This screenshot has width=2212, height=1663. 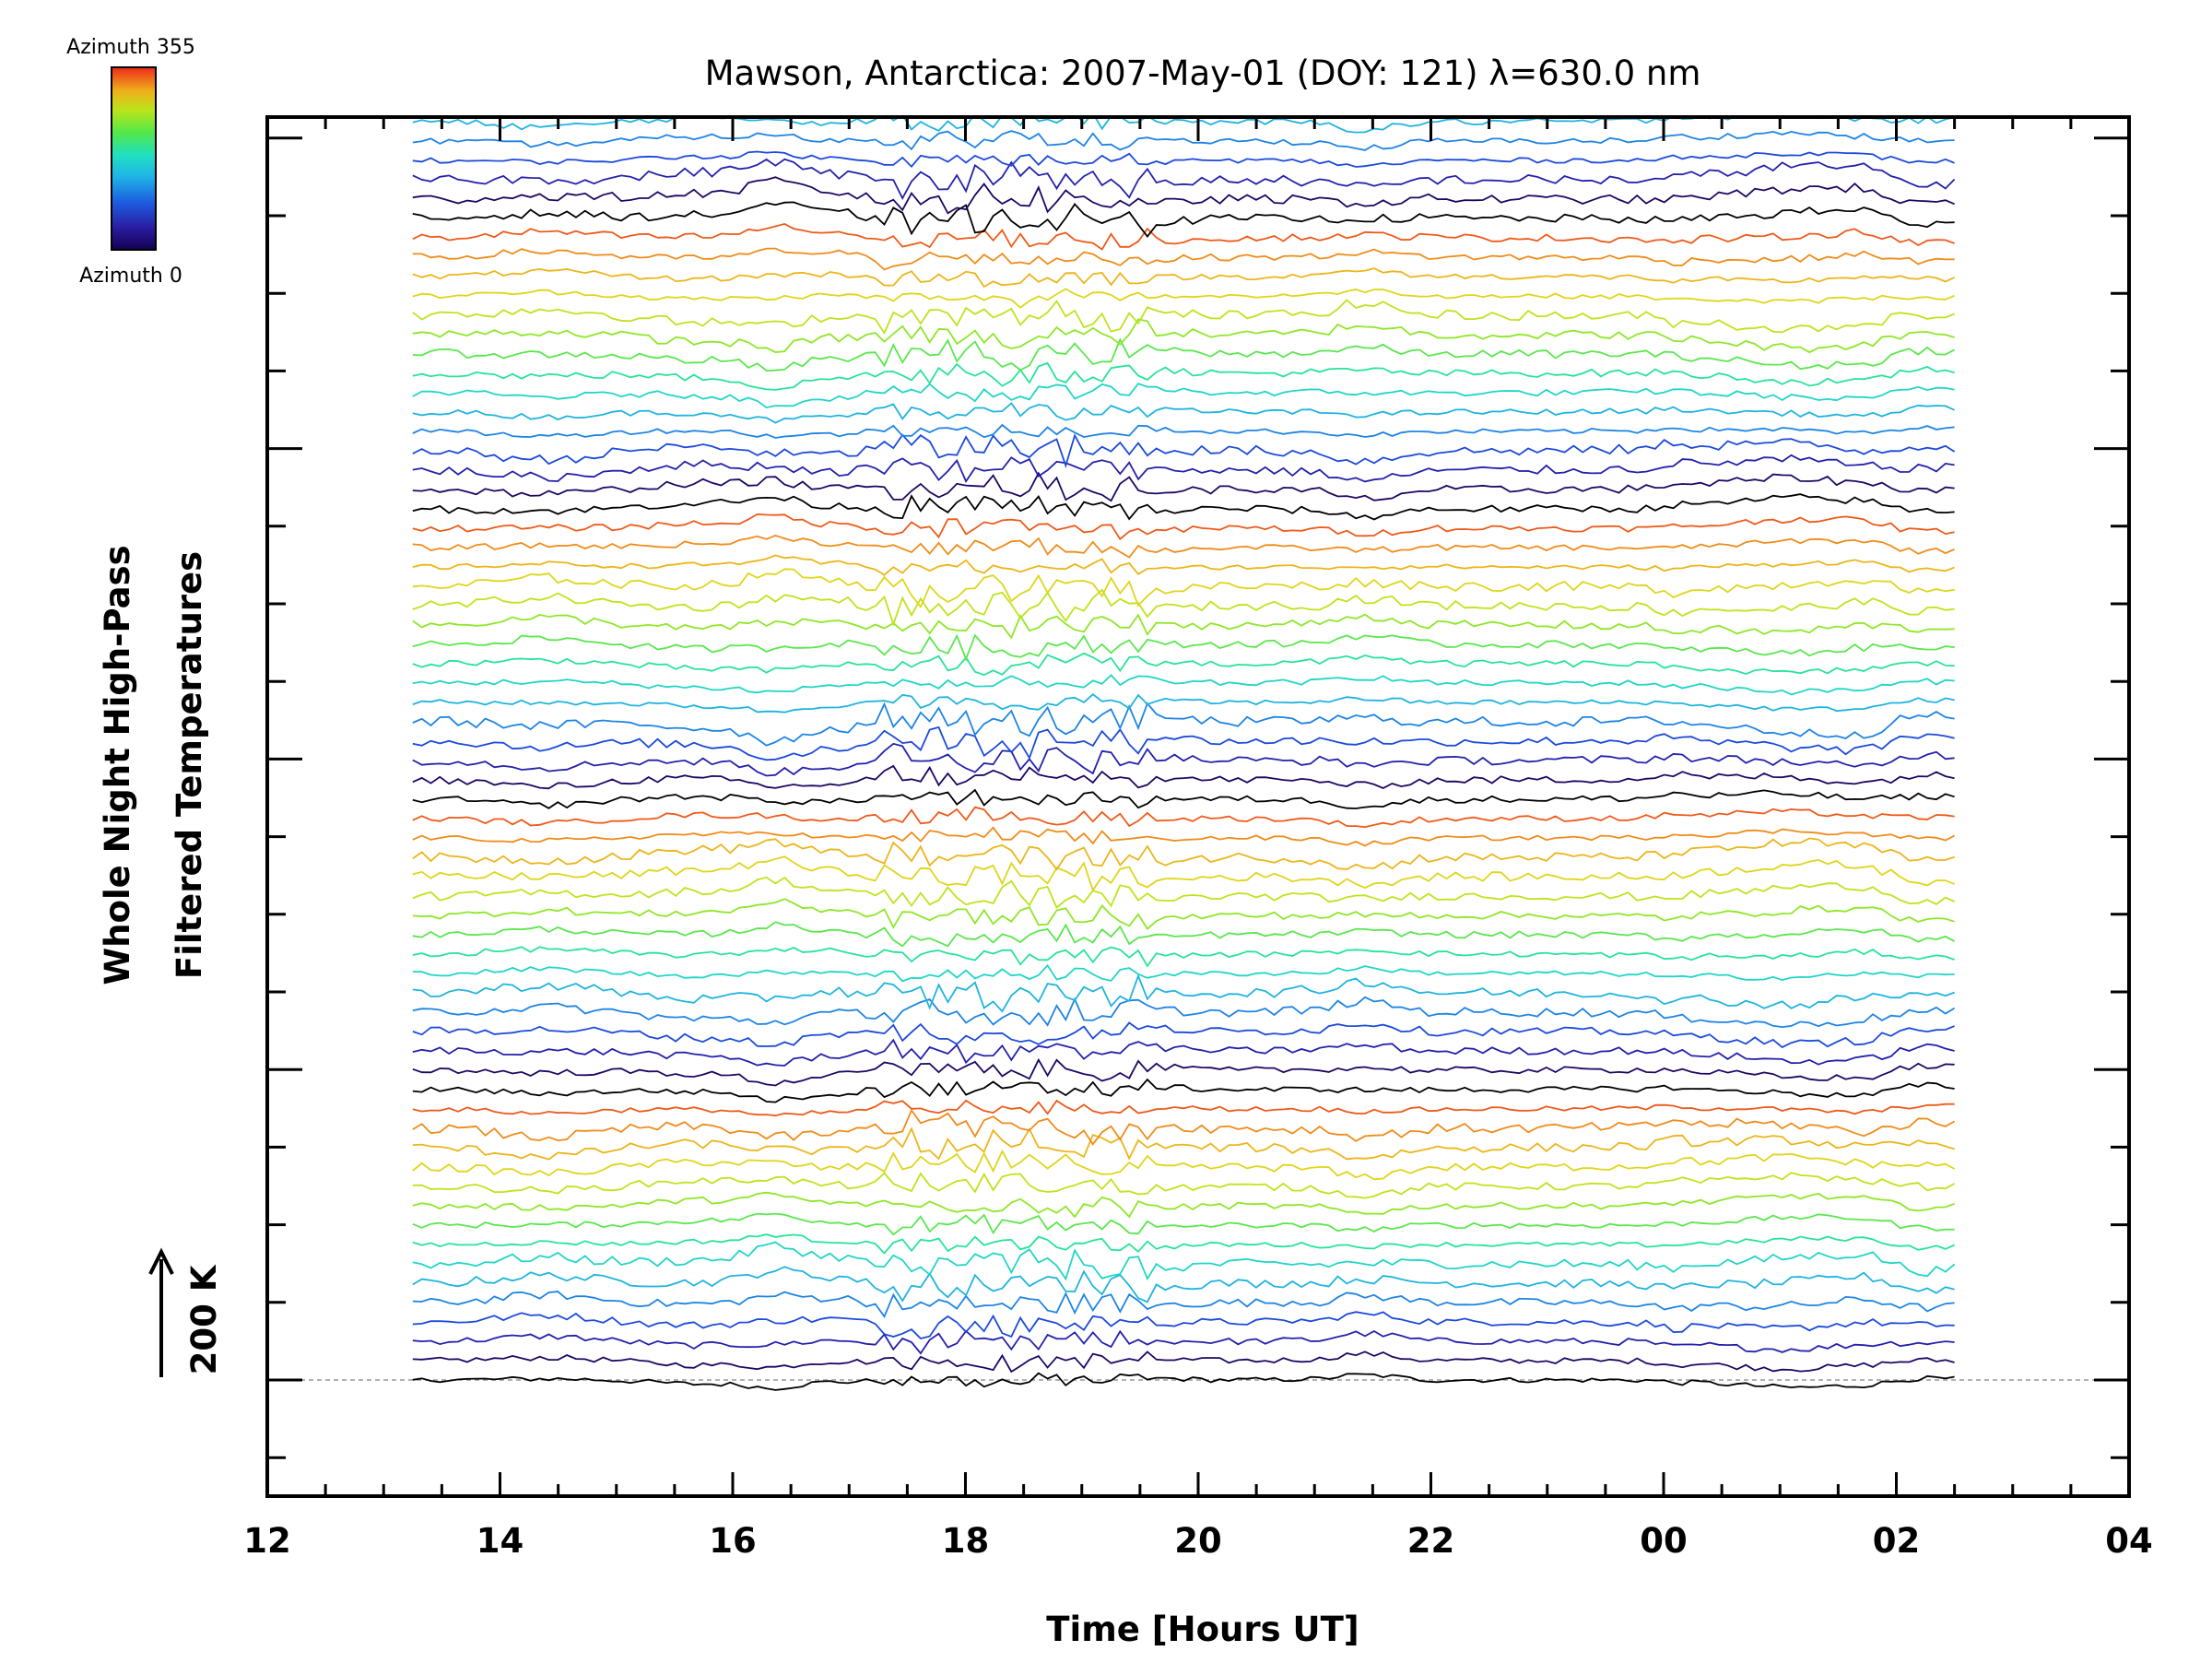 I want to click on x-tick-label: 14, so click(x=500, y=1541).